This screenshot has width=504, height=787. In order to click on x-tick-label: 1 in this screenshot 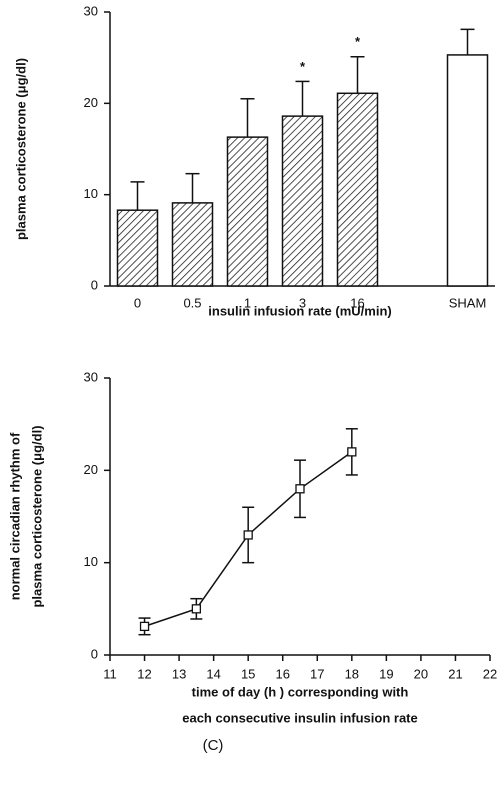, I will do `click(247, 302)`.